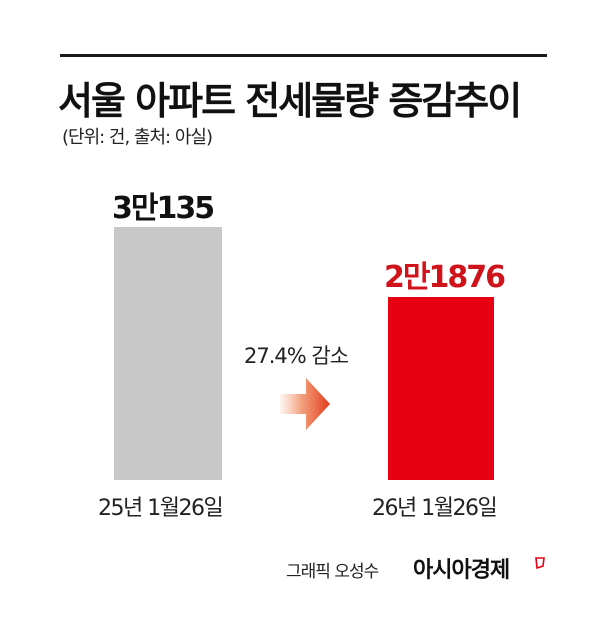 This screenshot has width=616, height=631. What do you see at coordinates (445, 277) in the screenshot?
I see `bar-value-label-2026: 2만1876` at bounding box center [445, 277].